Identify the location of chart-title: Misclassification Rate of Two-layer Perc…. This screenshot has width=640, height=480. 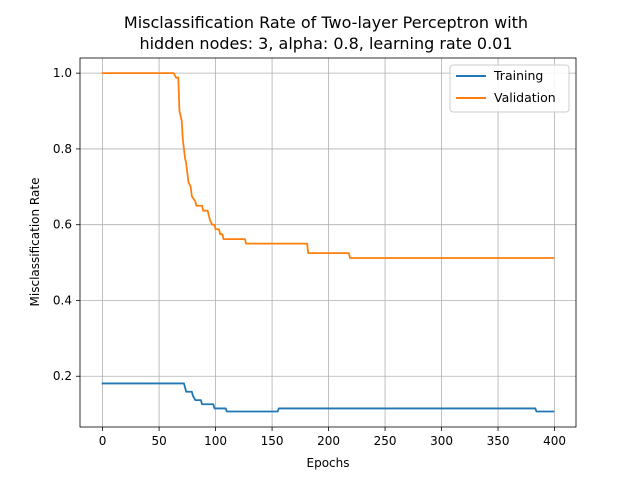
(326, 22).